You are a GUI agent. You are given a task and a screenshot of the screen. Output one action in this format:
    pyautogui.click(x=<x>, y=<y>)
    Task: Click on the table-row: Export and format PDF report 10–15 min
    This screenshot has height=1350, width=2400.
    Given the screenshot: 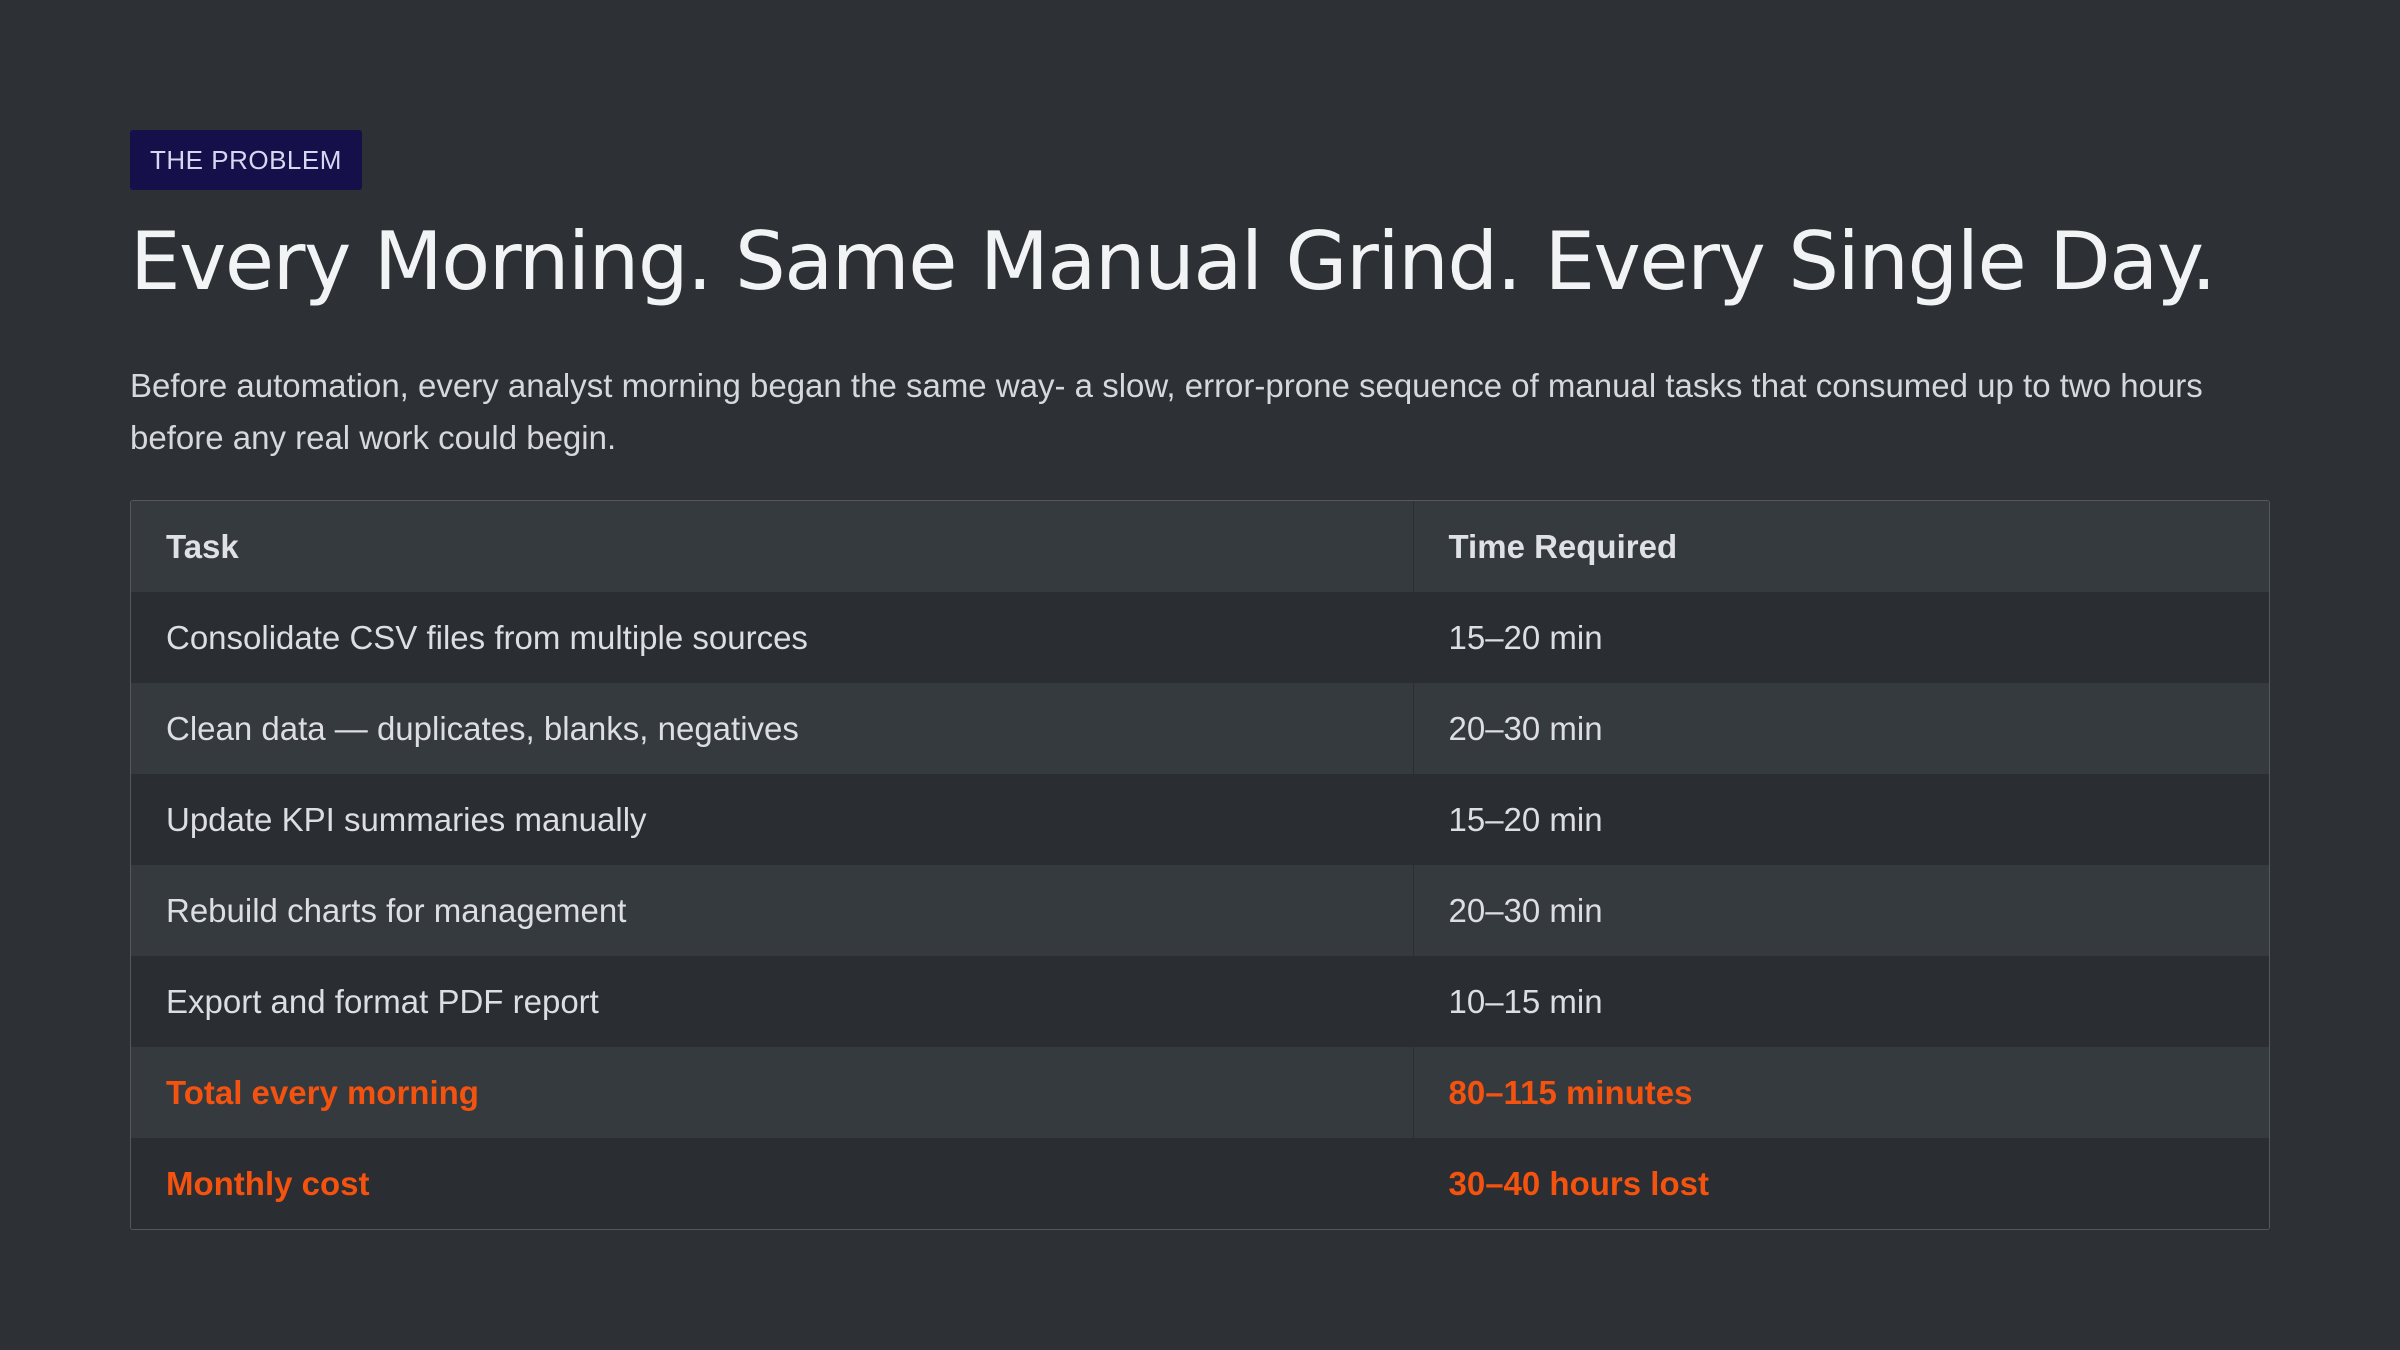 What is the action you would take?
    pyautogui.click(x=1200, y=1001)
    